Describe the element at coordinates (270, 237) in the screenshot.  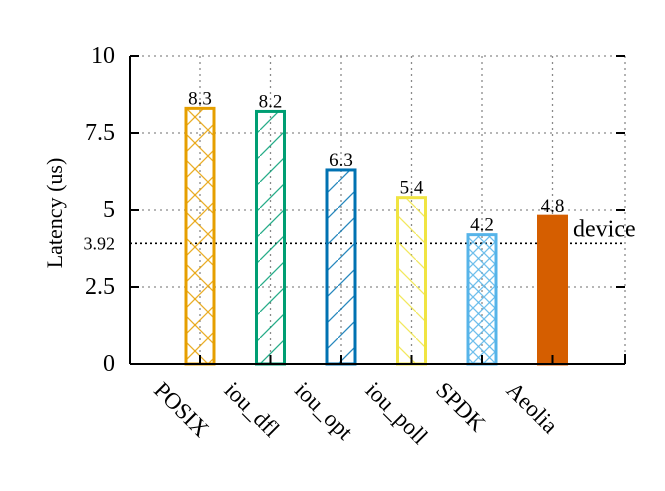
I see `bar-iou-dfl` at that location.